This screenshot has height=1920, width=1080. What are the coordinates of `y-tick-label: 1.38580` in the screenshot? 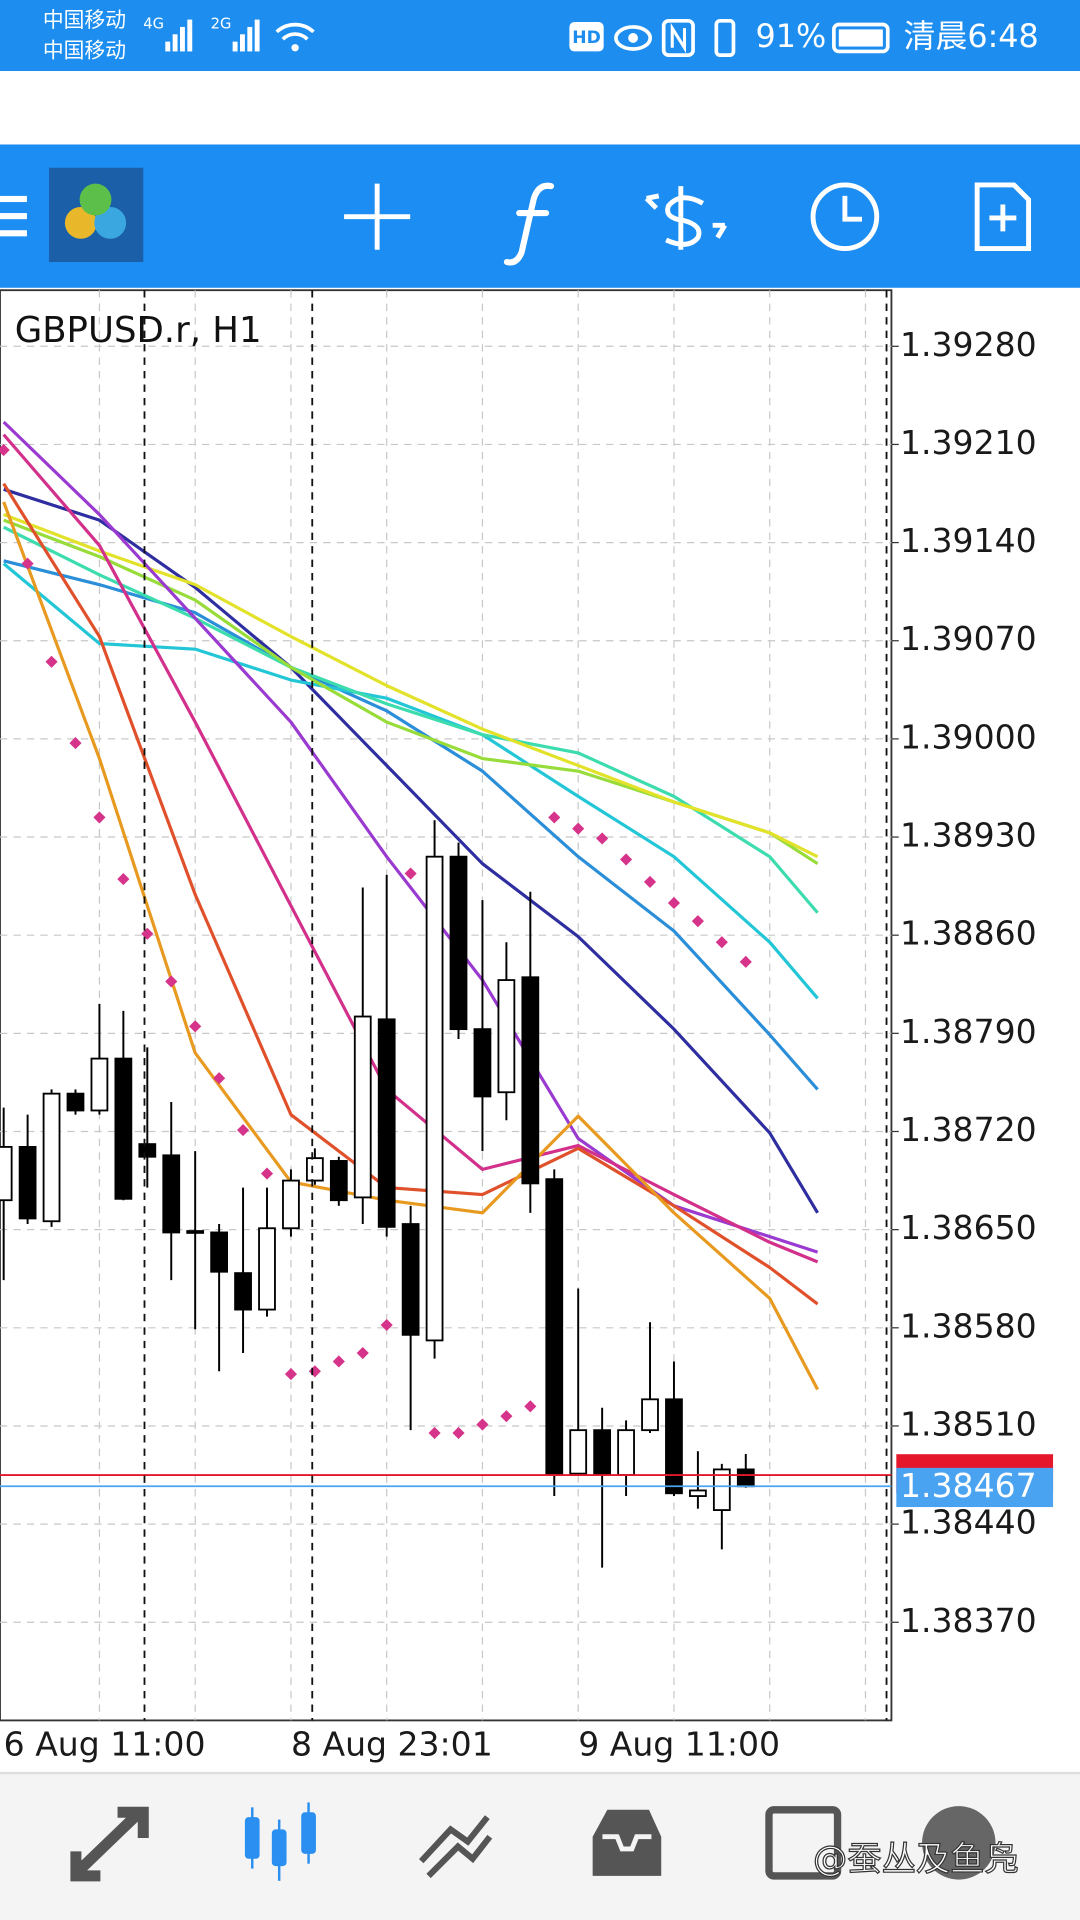 It's located at (968, 1325).